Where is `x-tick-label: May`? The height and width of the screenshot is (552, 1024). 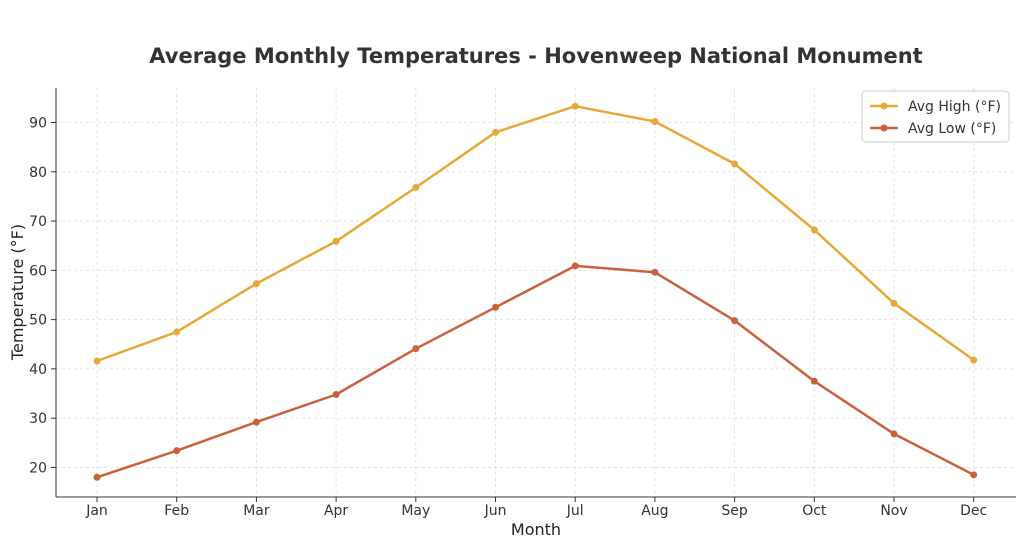
x-tick-label: May is located at coordinates (415, 511).